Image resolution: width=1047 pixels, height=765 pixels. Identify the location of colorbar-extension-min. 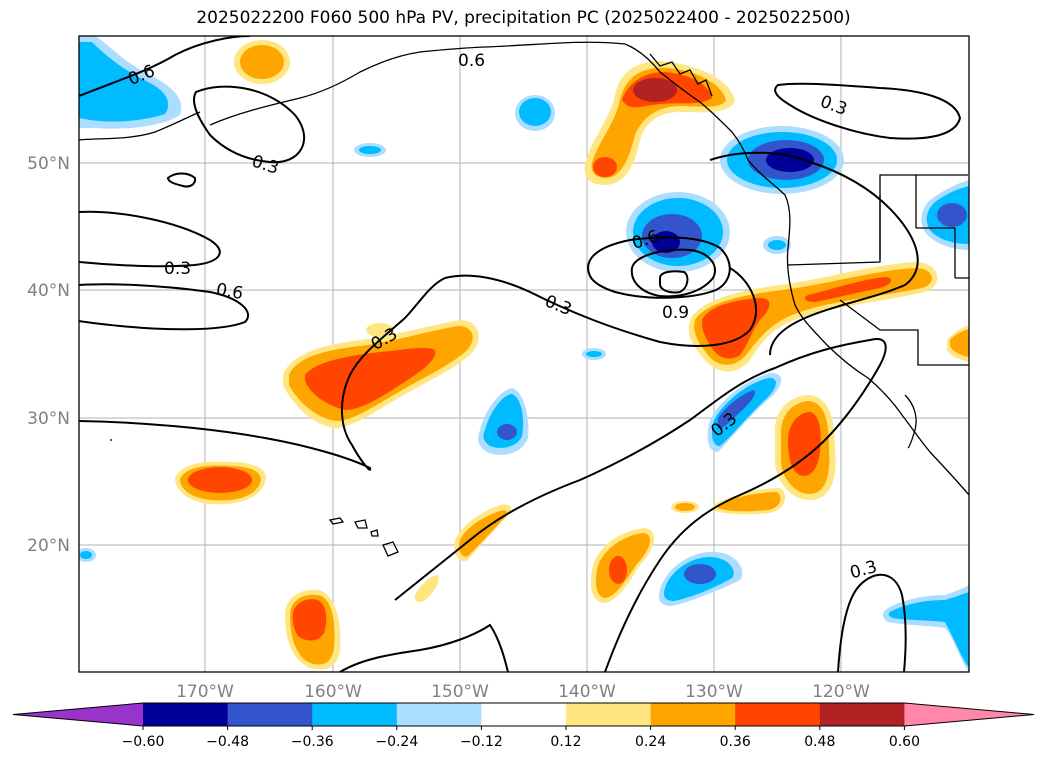
(78, 714).